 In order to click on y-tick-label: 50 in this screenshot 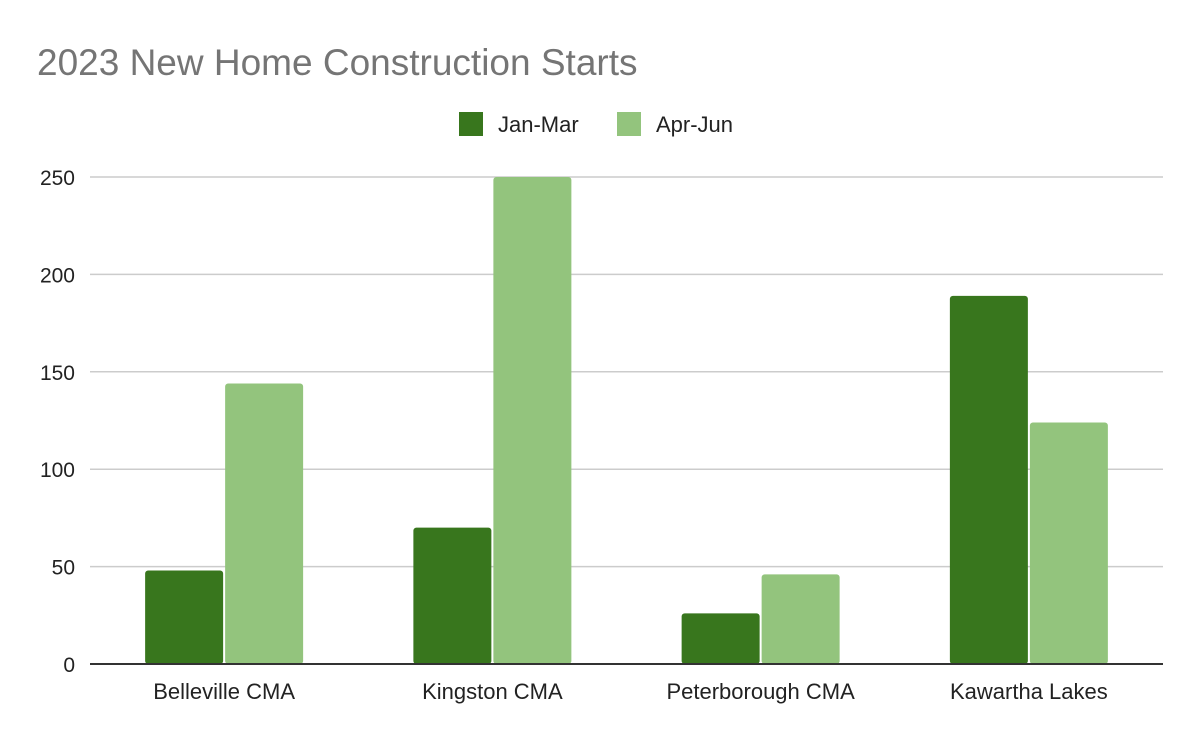, I will do `click(63, 568)`.